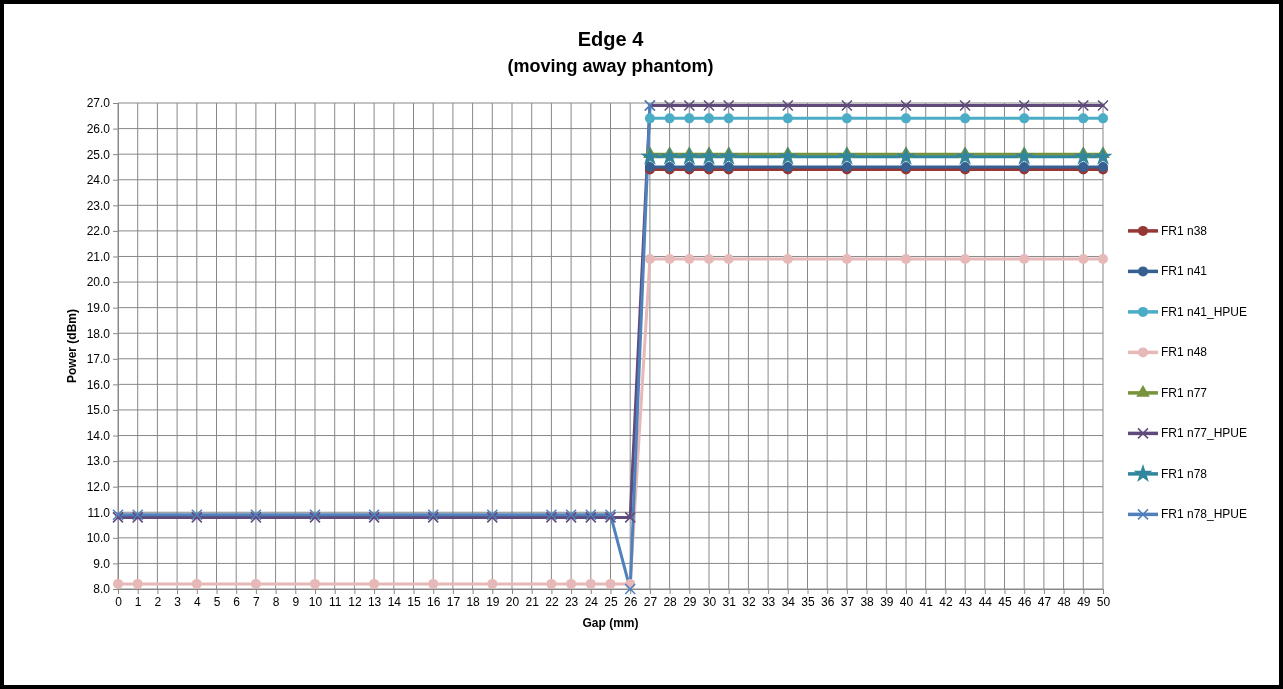 The image size is (1283, 689). What do you see at coordinates (98, 180) in the screenshot?
I see `y-tick-label: 24.0` at bounding box center [98, 180].